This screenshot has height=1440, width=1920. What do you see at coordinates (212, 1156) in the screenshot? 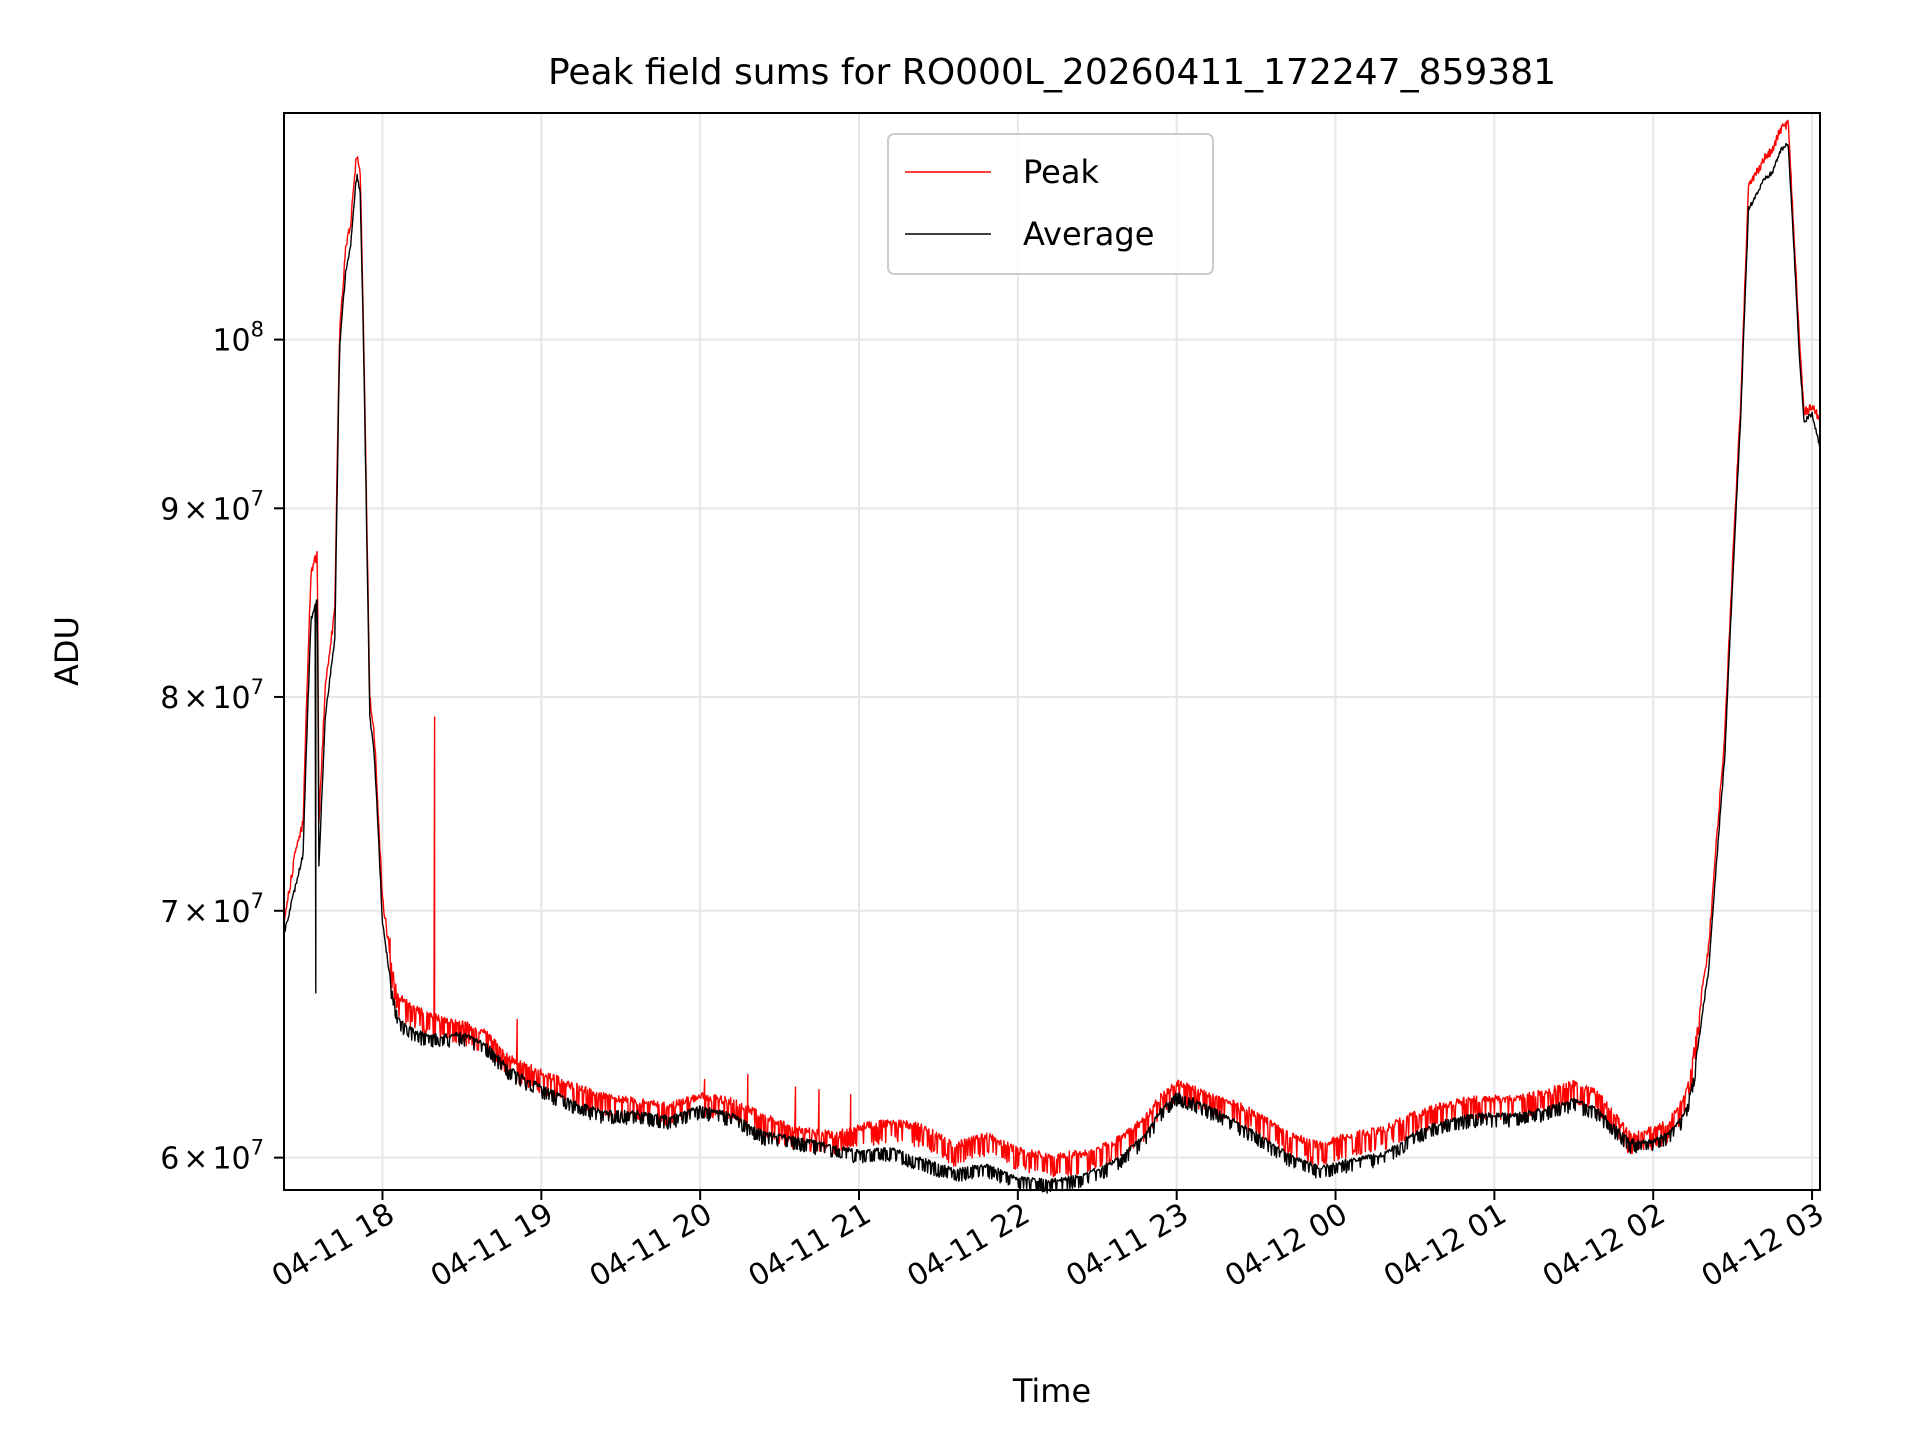
I see `y-tick-label: 6 × 10⁷` at bounding box center [212, 1156].